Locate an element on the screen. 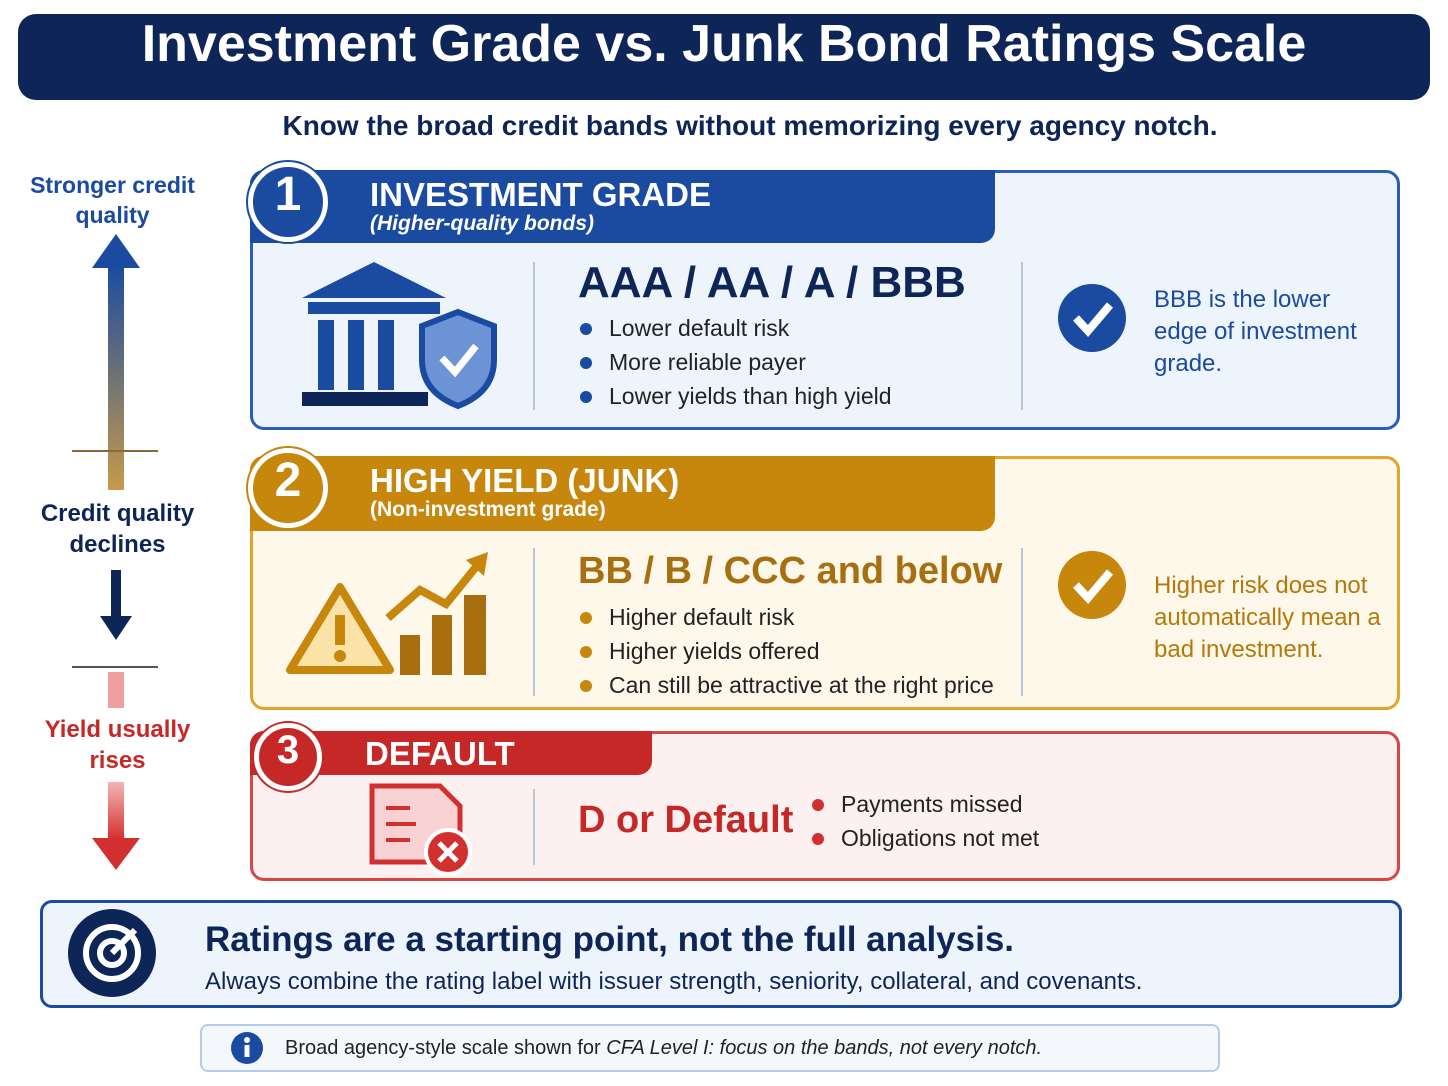 This screenshot has height=1086, width=1448. bullet-text: Lower default risk is located at coordinates (699, 328).